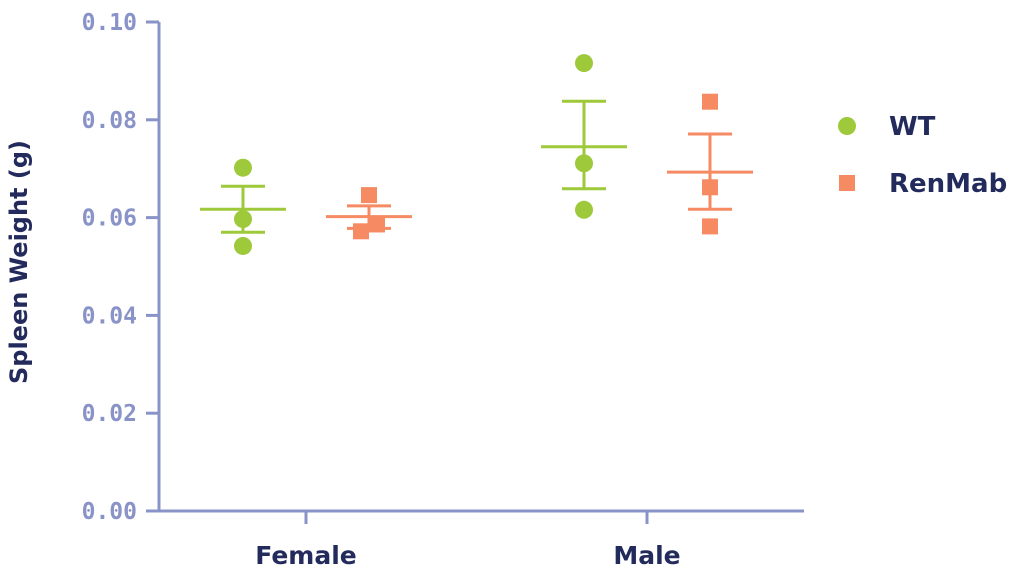 This screenshot has height=577, width=1024. What do you see at coordinates (109, 316) in the screenshot?
I see `y-tick-label: 0.04` at bounding box center [109, 316].